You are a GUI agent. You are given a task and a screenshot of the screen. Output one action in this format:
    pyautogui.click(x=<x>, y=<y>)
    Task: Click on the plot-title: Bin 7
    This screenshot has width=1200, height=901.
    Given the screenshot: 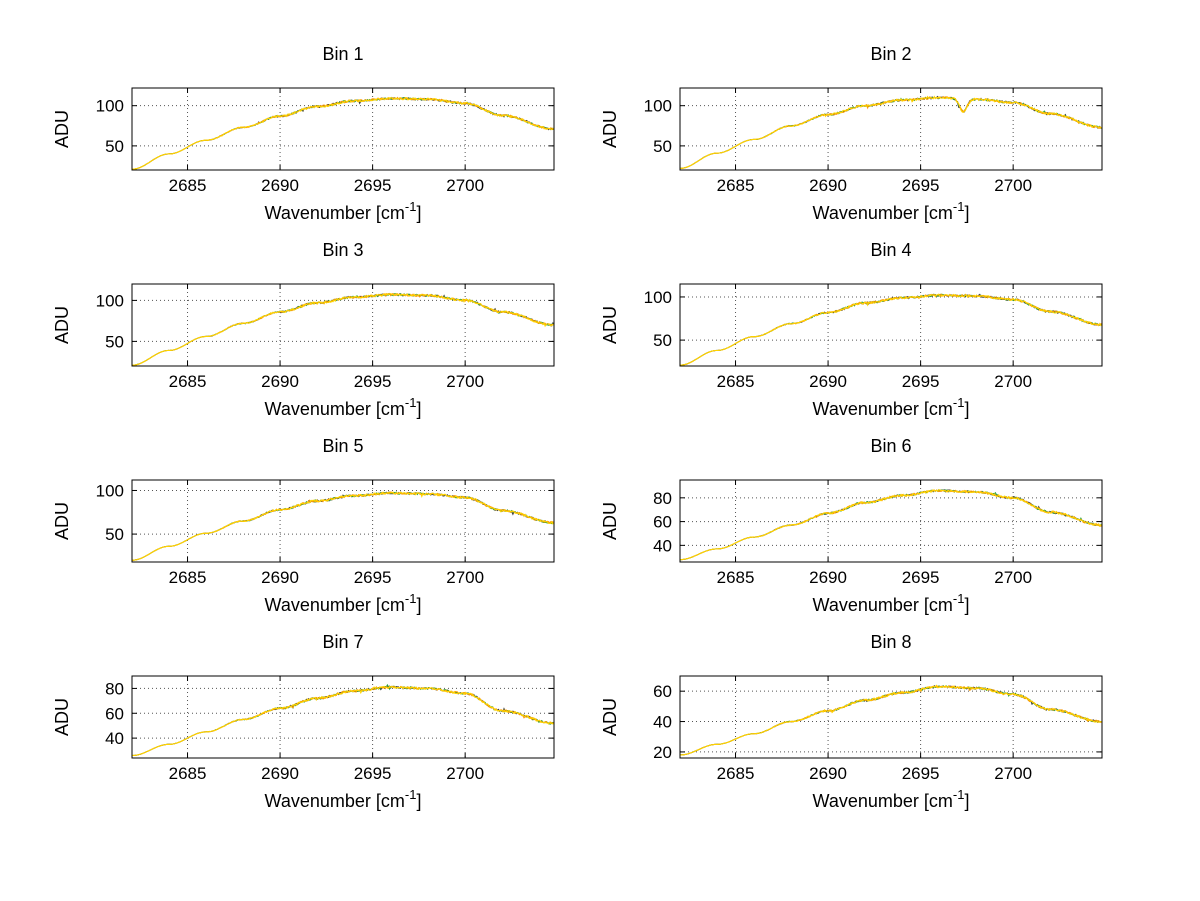 What is the action you would take?
    pyautogui.click(x=342, y=642)
    